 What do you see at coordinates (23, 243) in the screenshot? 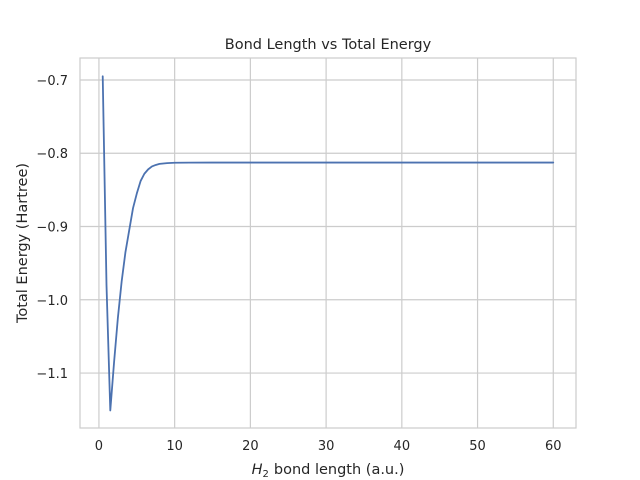
I see `y-axis-label: Total Energy (Hartree)` at bounding box center [23, 243].